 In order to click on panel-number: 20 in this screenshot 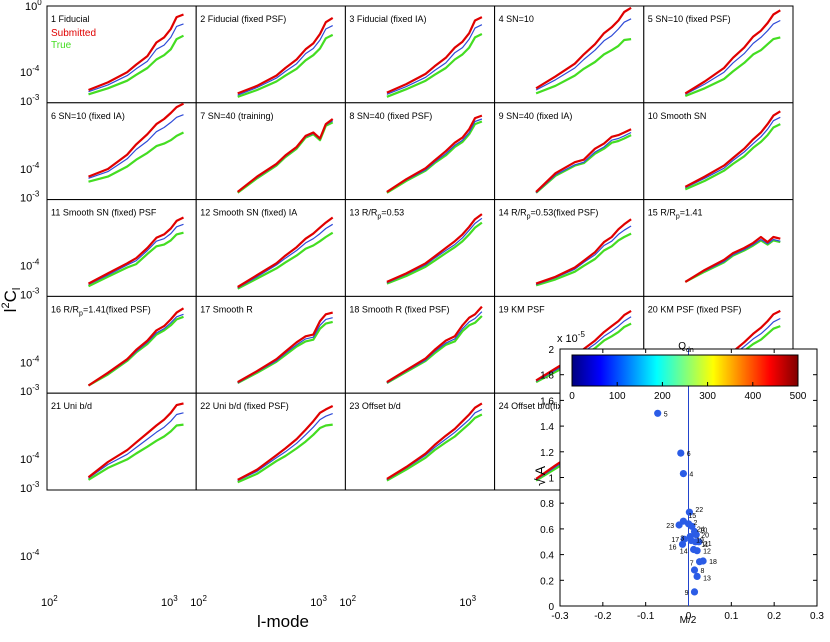, I will do `click(653, 309)`.